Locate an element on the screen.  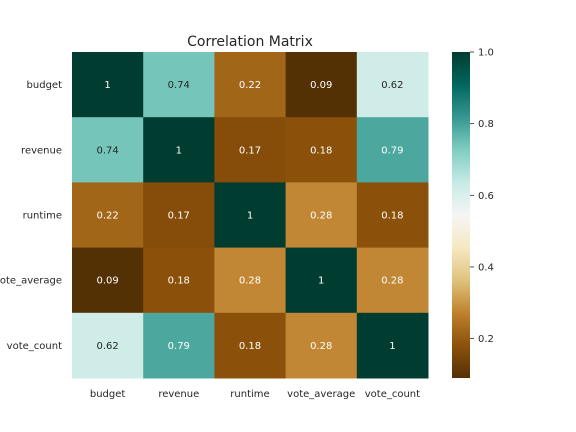
x-tick-label-revenue: revenue is located at coordinates (178, 394).